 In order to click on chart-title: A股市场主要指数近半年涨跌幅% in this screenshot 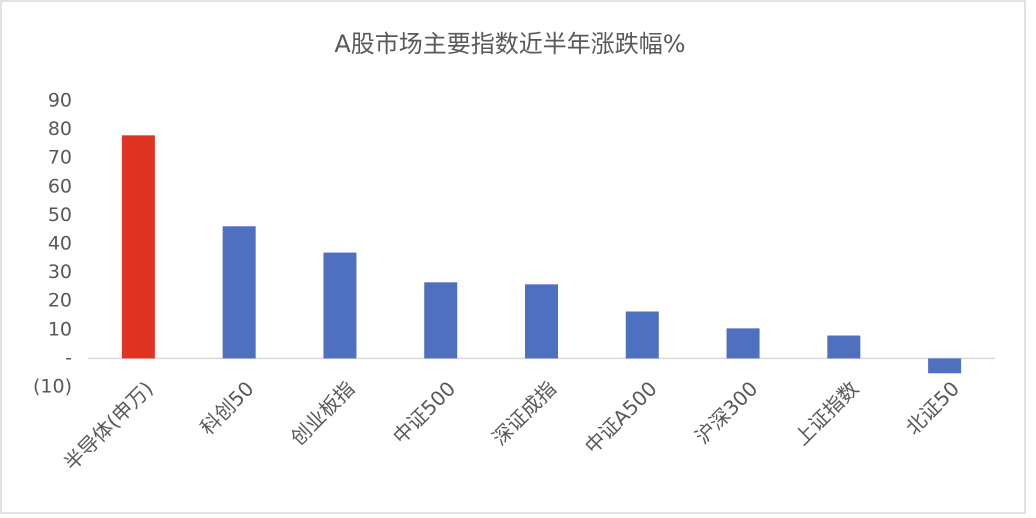, I will do `click(509, 44)`.